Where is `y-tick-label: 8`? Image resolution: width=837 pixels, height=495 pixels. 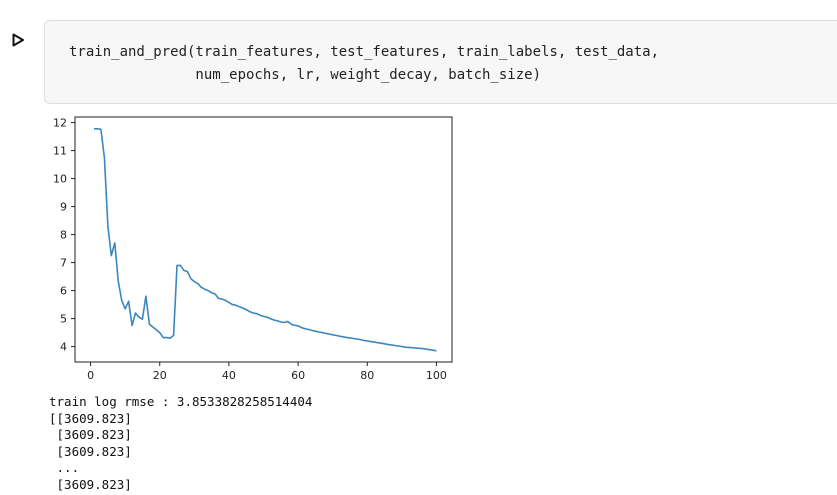
y-tick-label: 8 is located at coordinates (63, 235).